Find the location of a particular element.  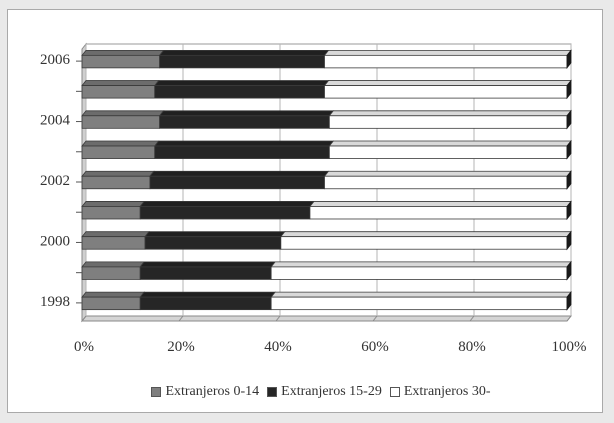

bar-segment-2002-s0 is located at coordinates (118, 180).